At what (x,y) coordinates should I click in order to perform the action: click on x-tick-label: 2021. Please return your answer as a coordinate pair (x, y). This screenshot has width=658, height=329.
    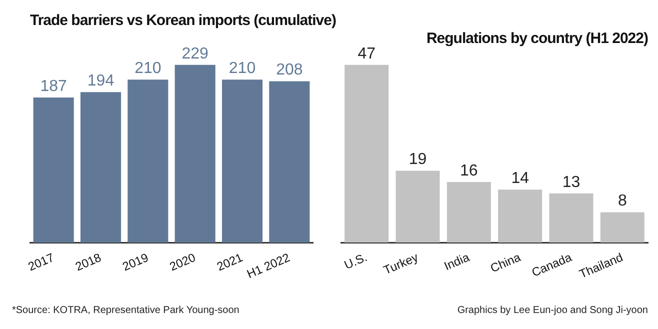
    Looking at the image, I should click on (230, 262).